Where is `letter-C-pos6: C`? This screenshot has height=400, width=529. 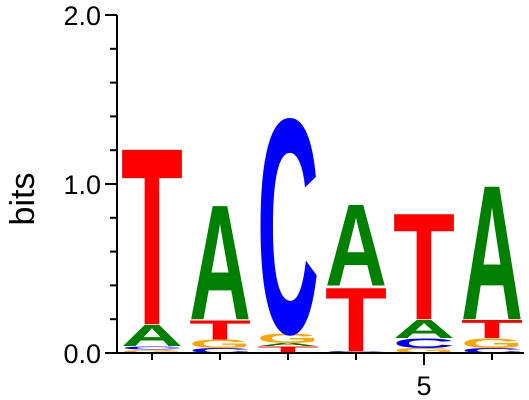
letter-C-pos6: C is located at coordinates (492, 351).